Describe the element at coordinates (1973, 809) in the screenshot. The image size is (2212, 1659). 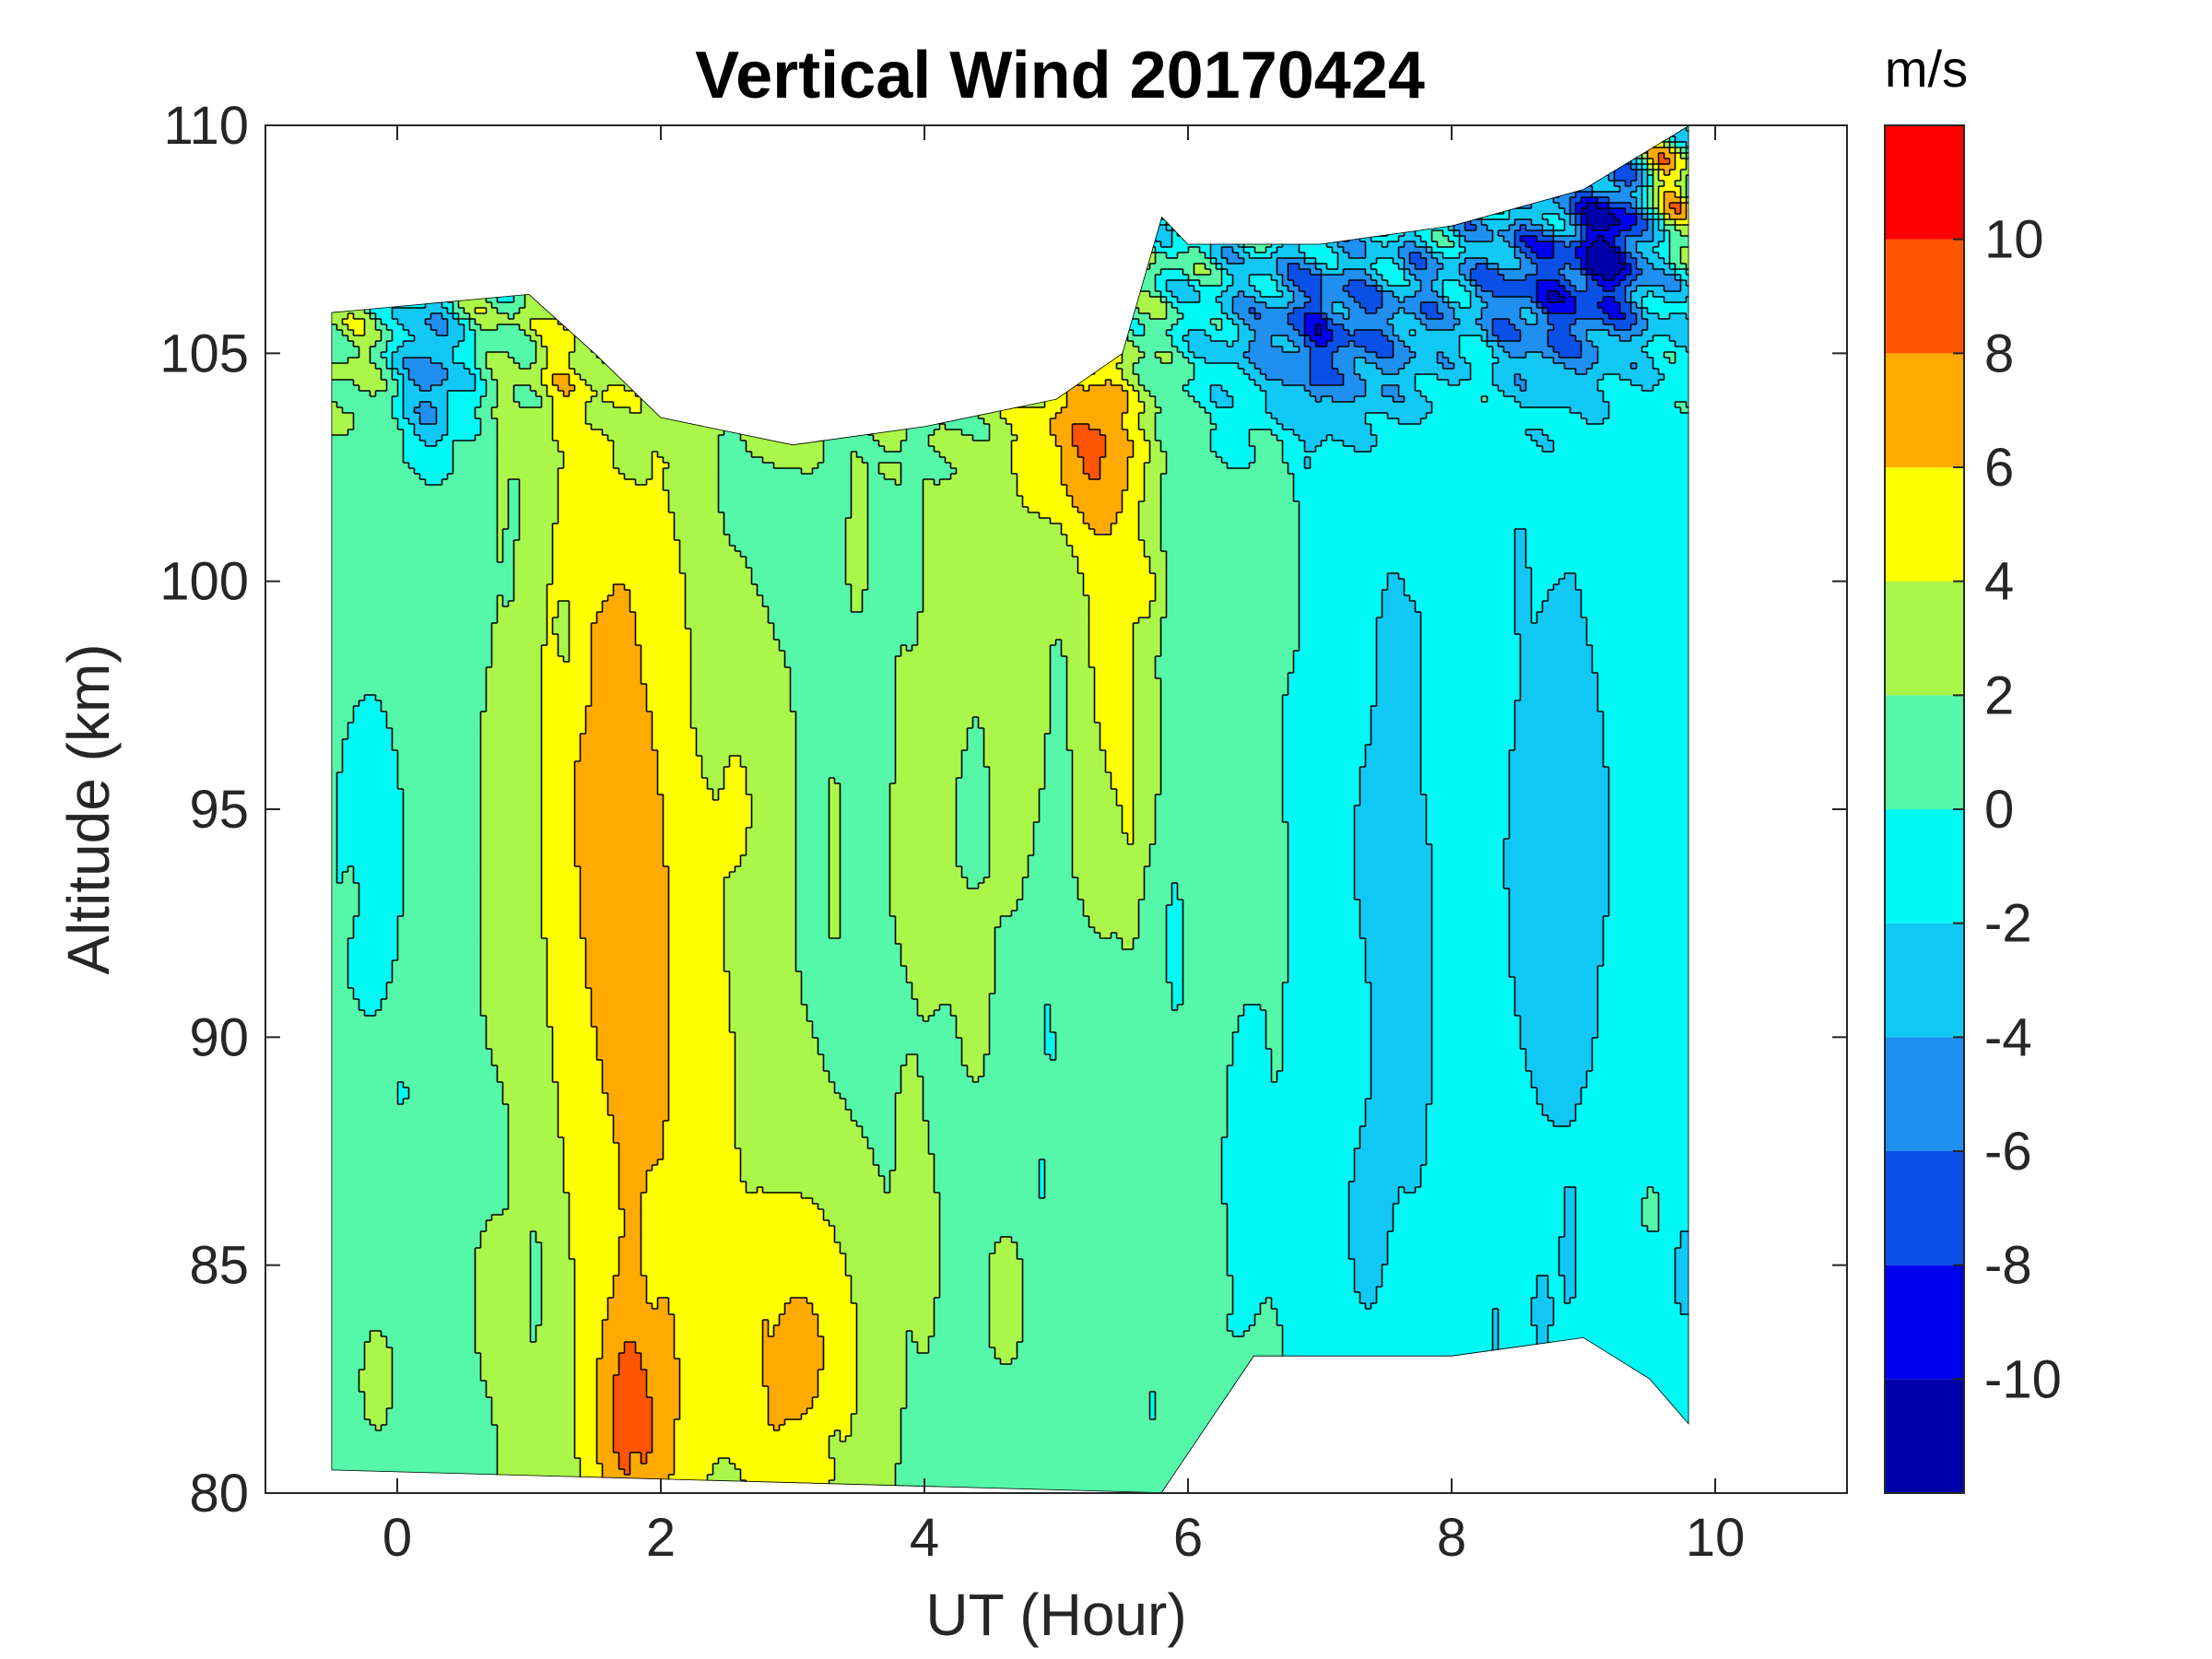
I see `colorbar: -10 -8 -6 -4 -2 0 2 4 6 8 10` at that location.